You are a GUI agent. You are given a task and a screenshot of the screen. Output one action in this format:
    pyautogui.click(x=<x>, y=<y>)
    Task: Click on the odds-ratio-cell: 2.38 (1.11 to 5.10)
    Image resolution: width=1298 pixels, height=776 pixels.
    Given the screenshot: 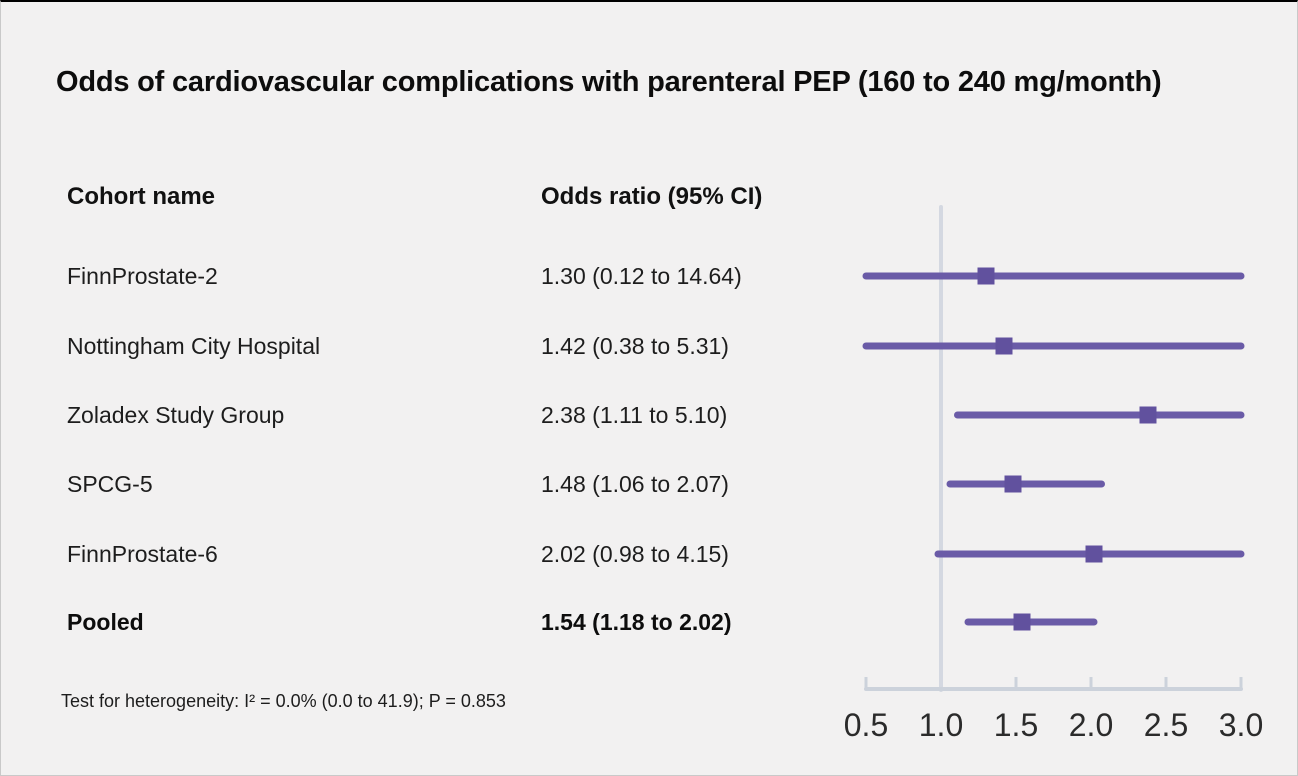 What is the action you would take?
    pyautogui.click(x=634, y=415)
    